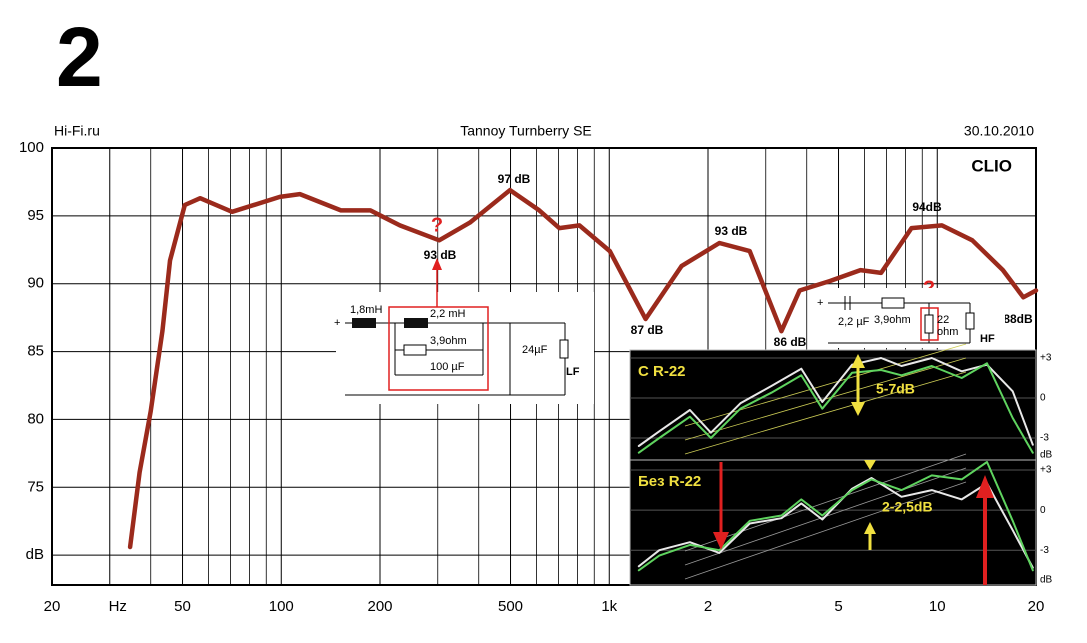 The width and height of the screenshot is (1087, 643). I want to click on y-tick-label: 85, so click(35, 351).